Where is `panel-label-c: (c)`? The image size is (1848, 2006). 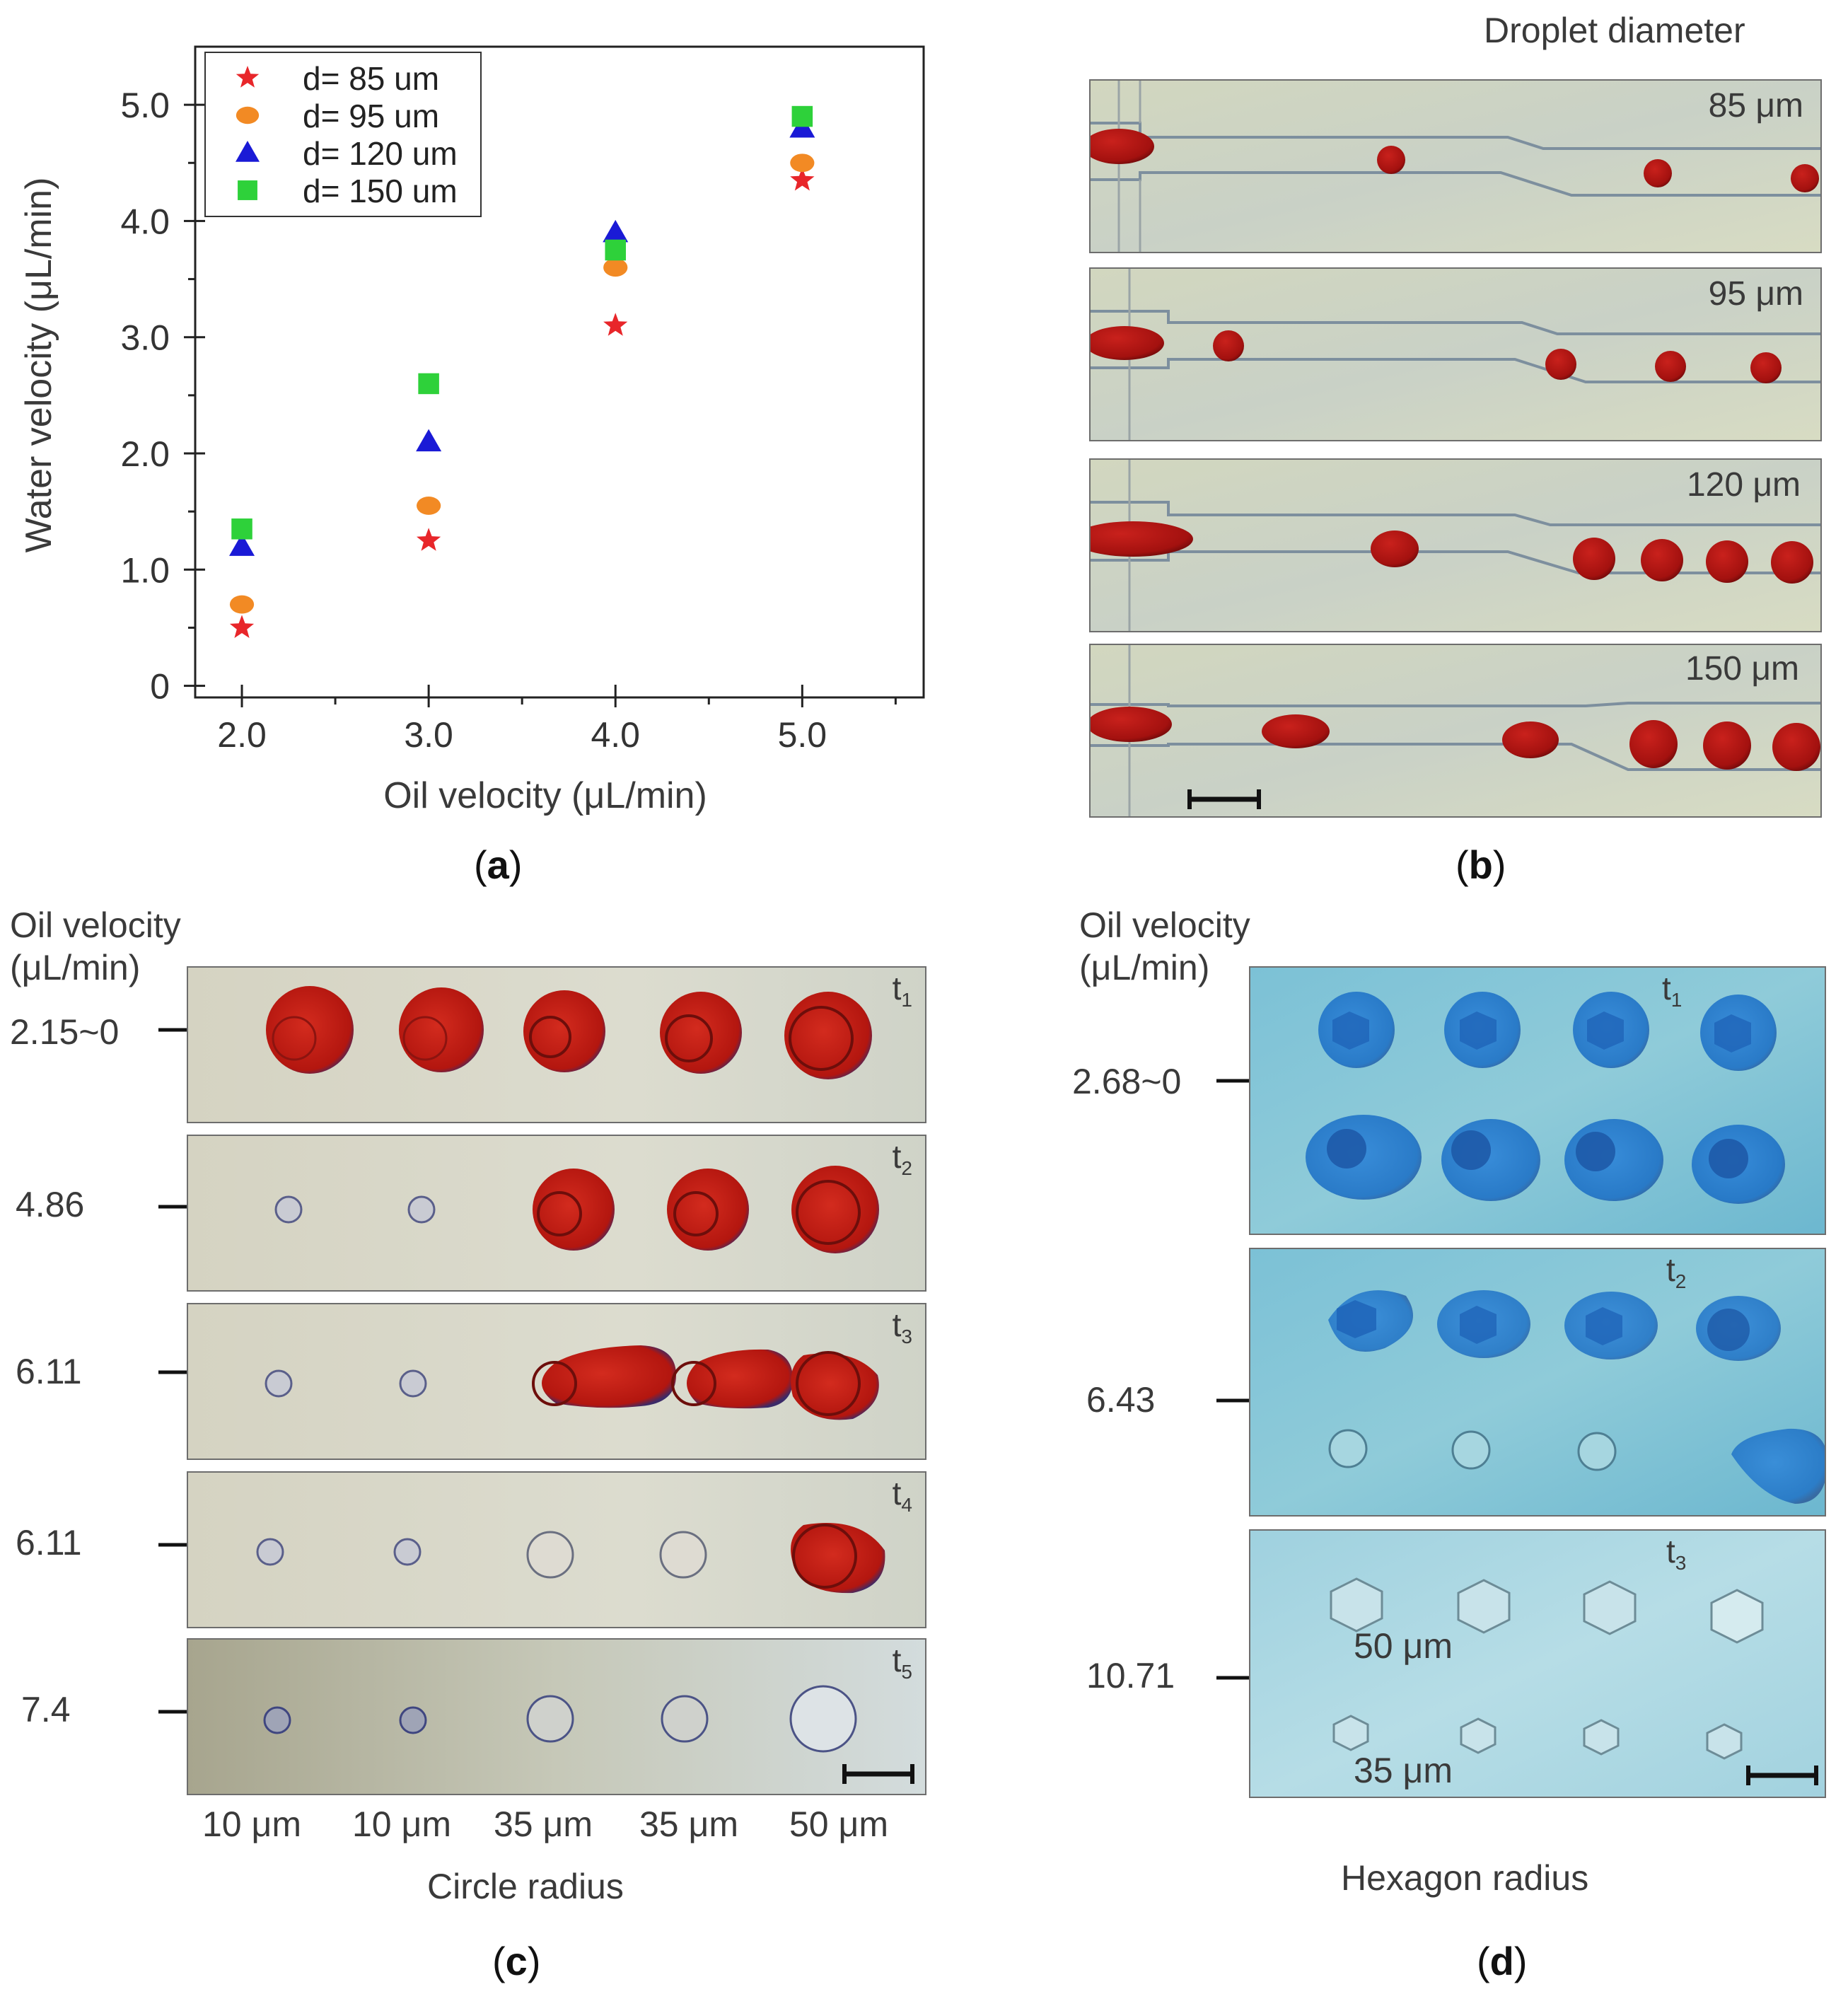 panel-label-c: (c) is located at coordinates (516, 1961).